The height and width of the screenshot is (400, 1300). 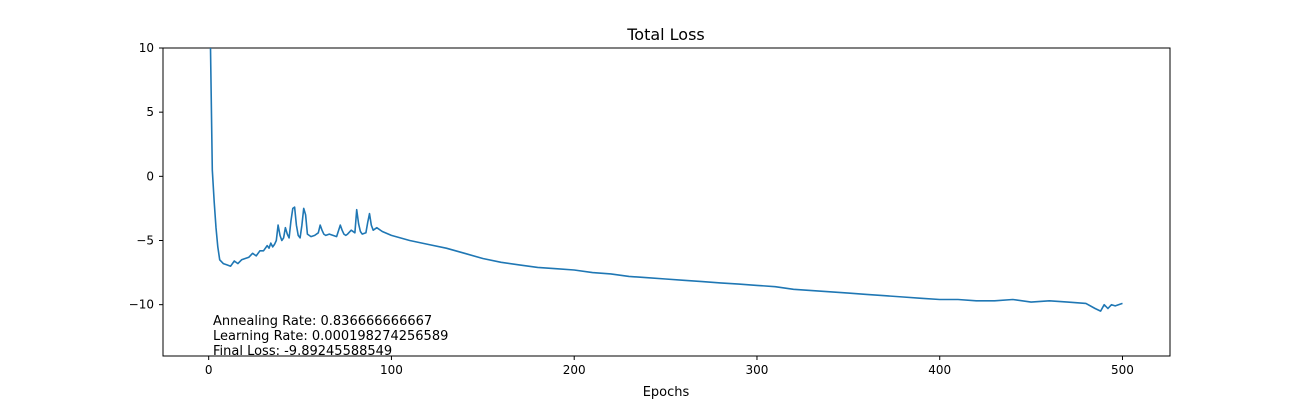 What do you see at coordinates (574, 370) in the screenshot?
I see `x-tick-label: 200` at bounding box center [574, 370].